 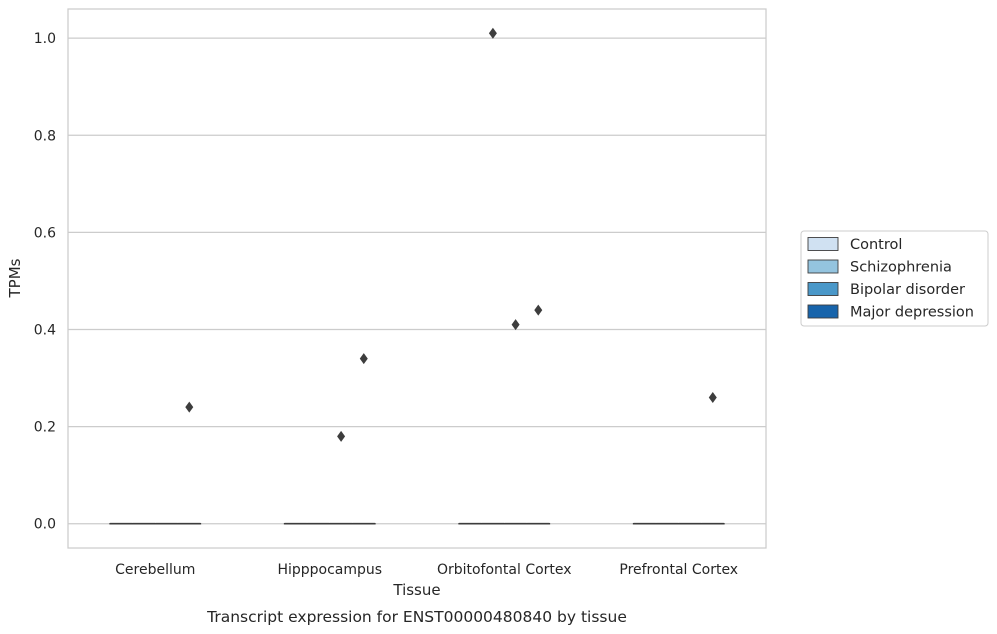 What do you see at coordinates (678, 570) in the screenshot?
I see `x-tick-label: Prefrontal Cortex` at bounding box center [678, 570].